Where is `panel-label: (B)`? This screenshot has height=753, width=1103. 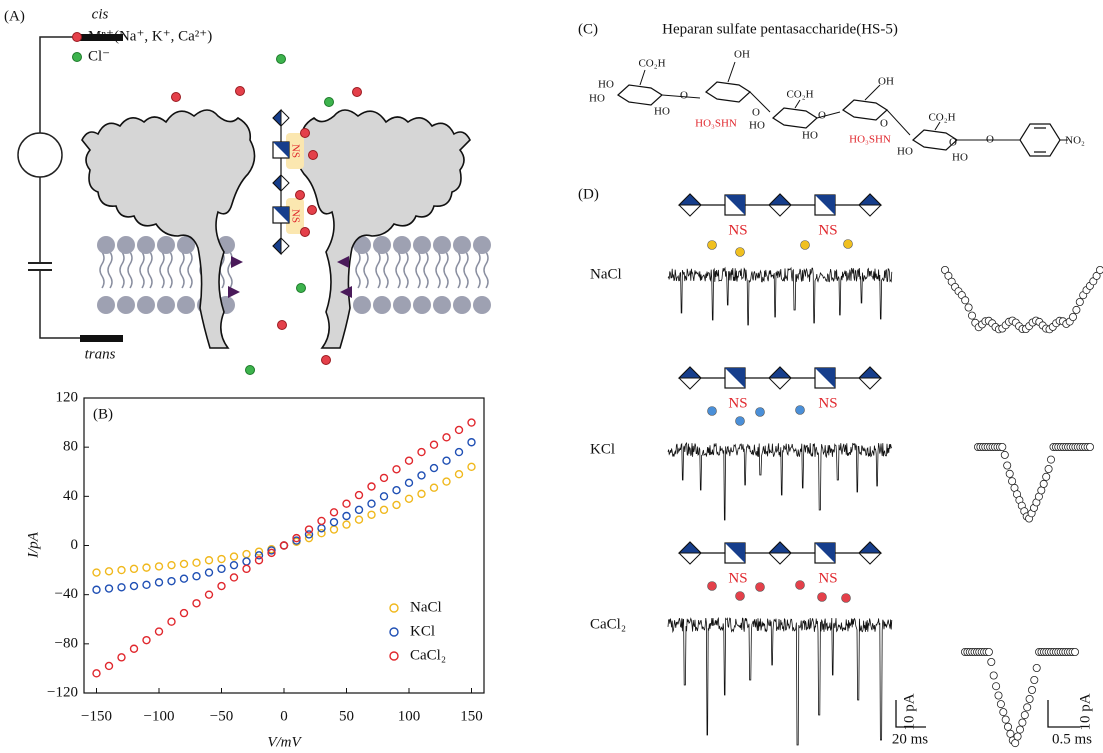 panel-label: (B) is located at coordinates (103, 414).